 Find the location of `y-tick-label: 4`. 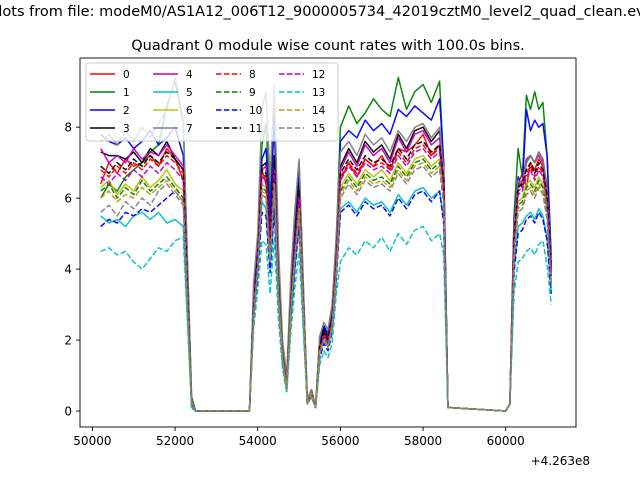

y-tick-label: 4 is located at coordinates (68, 270).